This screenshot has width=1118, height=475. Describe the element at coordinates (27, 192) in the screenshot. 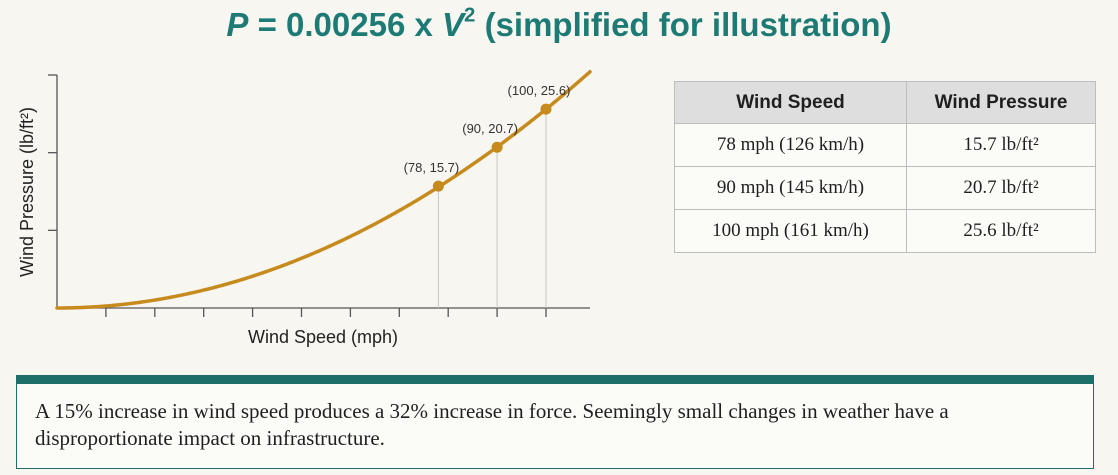

I see `y-axis-title: Wind Pressure (lb/ft²)` at that location.